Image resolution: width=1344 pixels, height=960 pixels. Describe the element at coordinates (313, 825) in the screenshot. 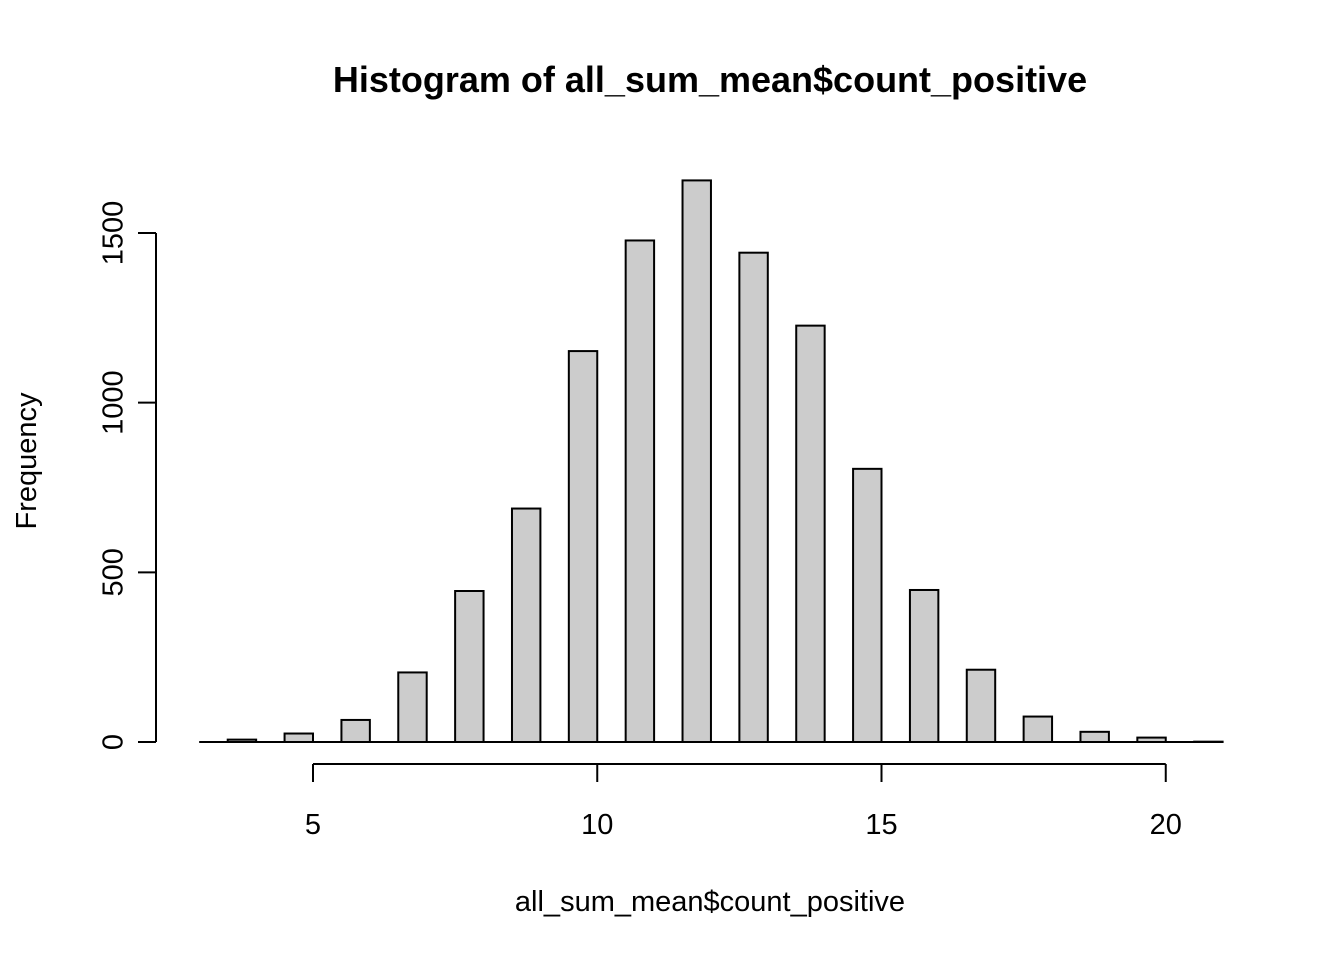

I see `x-tick-label-5: 5` at that location.